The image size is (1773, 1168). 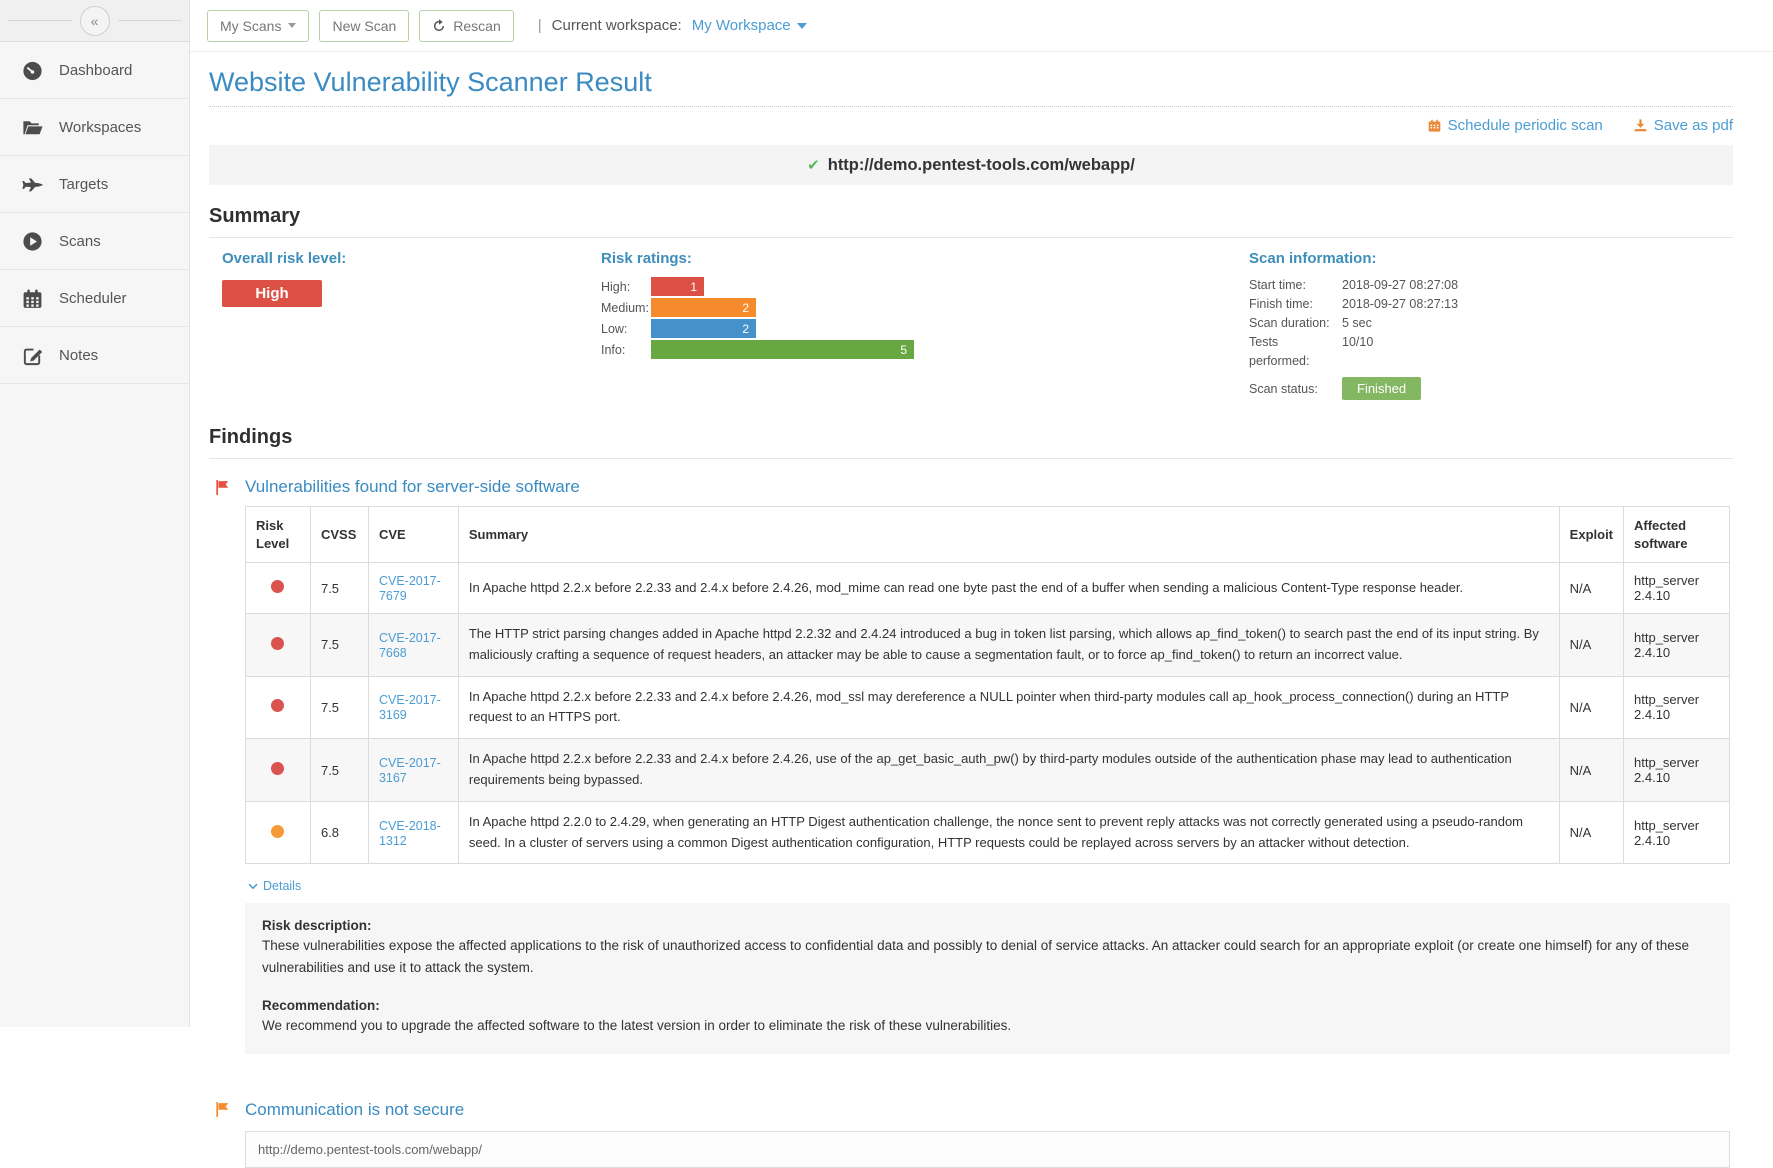 I want to click on scan-info-label: Scan duration:, so click(x=1289, y=323).